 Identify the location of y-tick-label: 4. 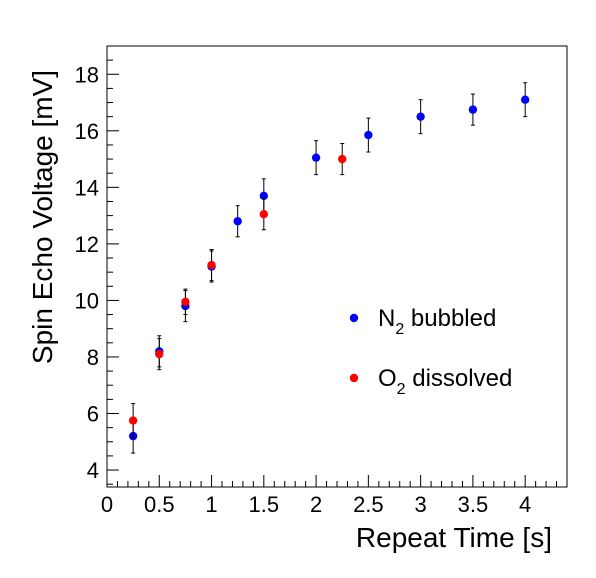
(93, 470).